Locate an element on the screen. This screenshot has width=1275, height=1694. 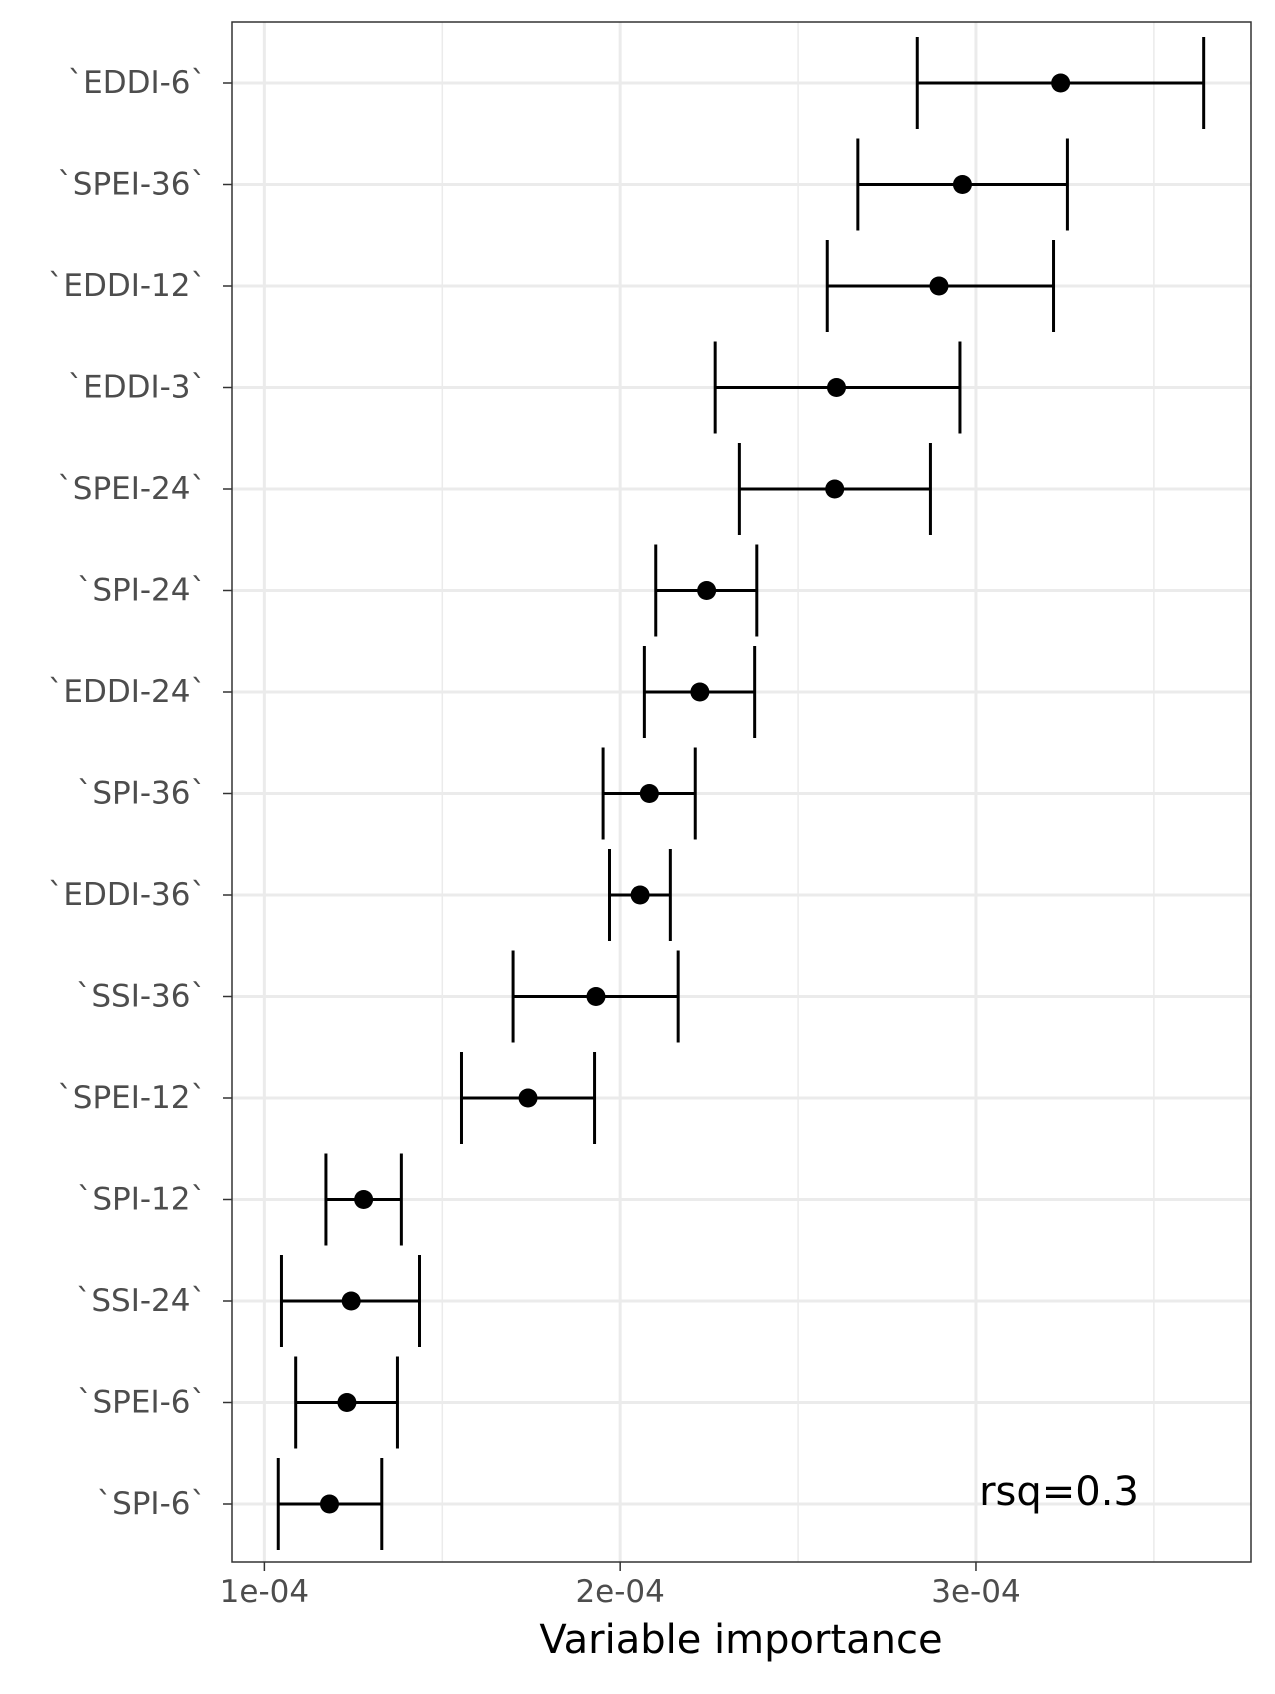
y-tick-label-11: `SPI-12` is located at coordinates (141, 1200).